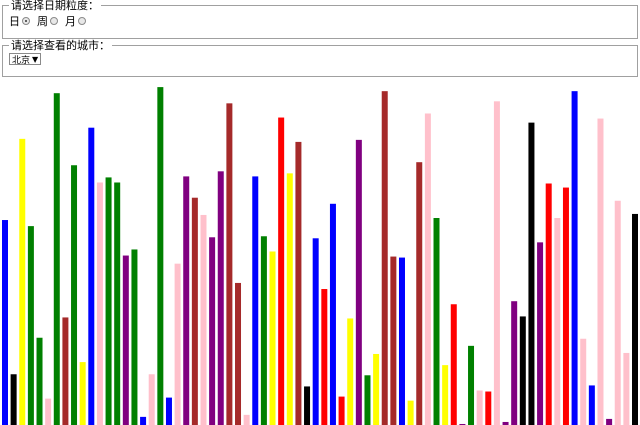  I want to click on radio-month: 月, so click(75, 21).